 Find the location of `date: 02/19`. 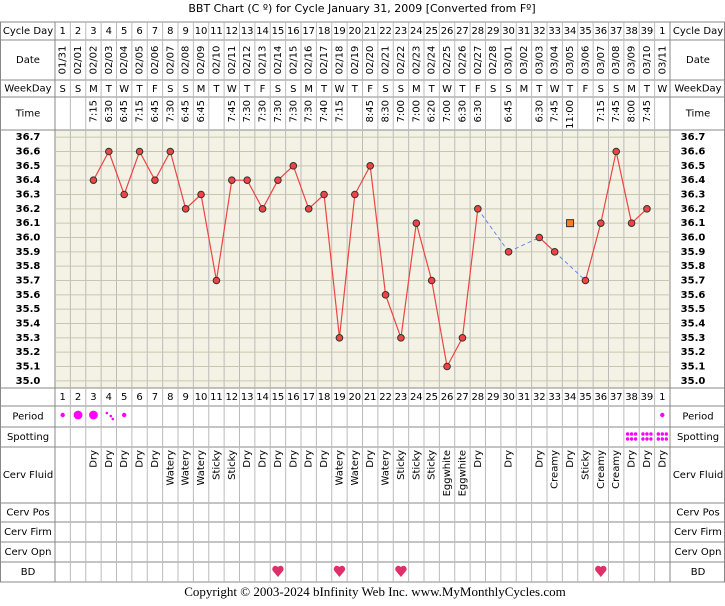

date: 02/19 is located at coordinates (355, 60).